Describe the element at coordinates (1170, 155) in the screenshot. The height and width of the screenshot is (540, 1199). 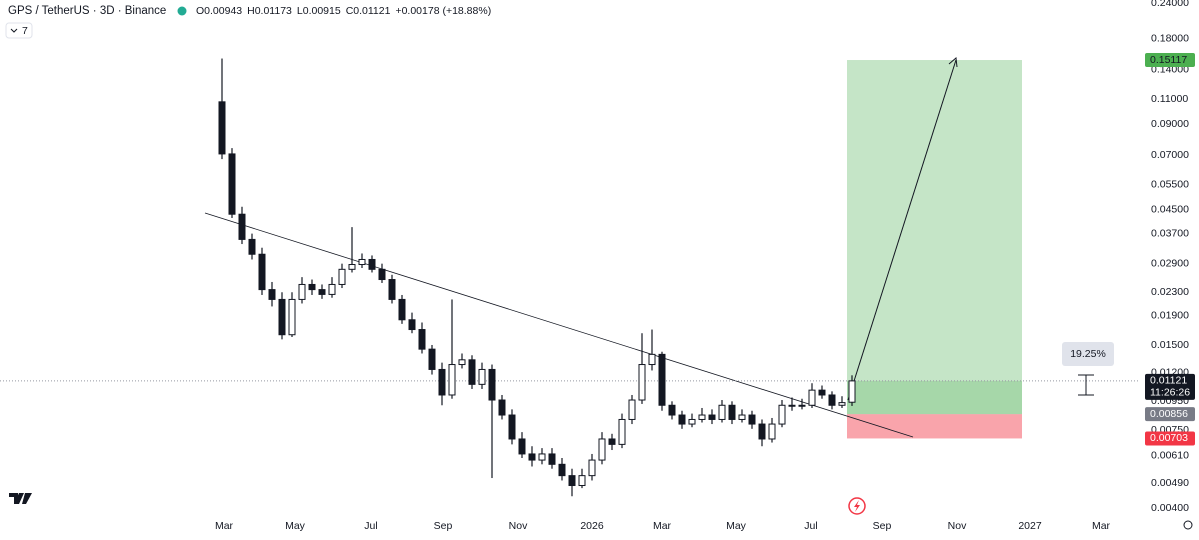
I see `y-tick-label: 0.07000` at that location.